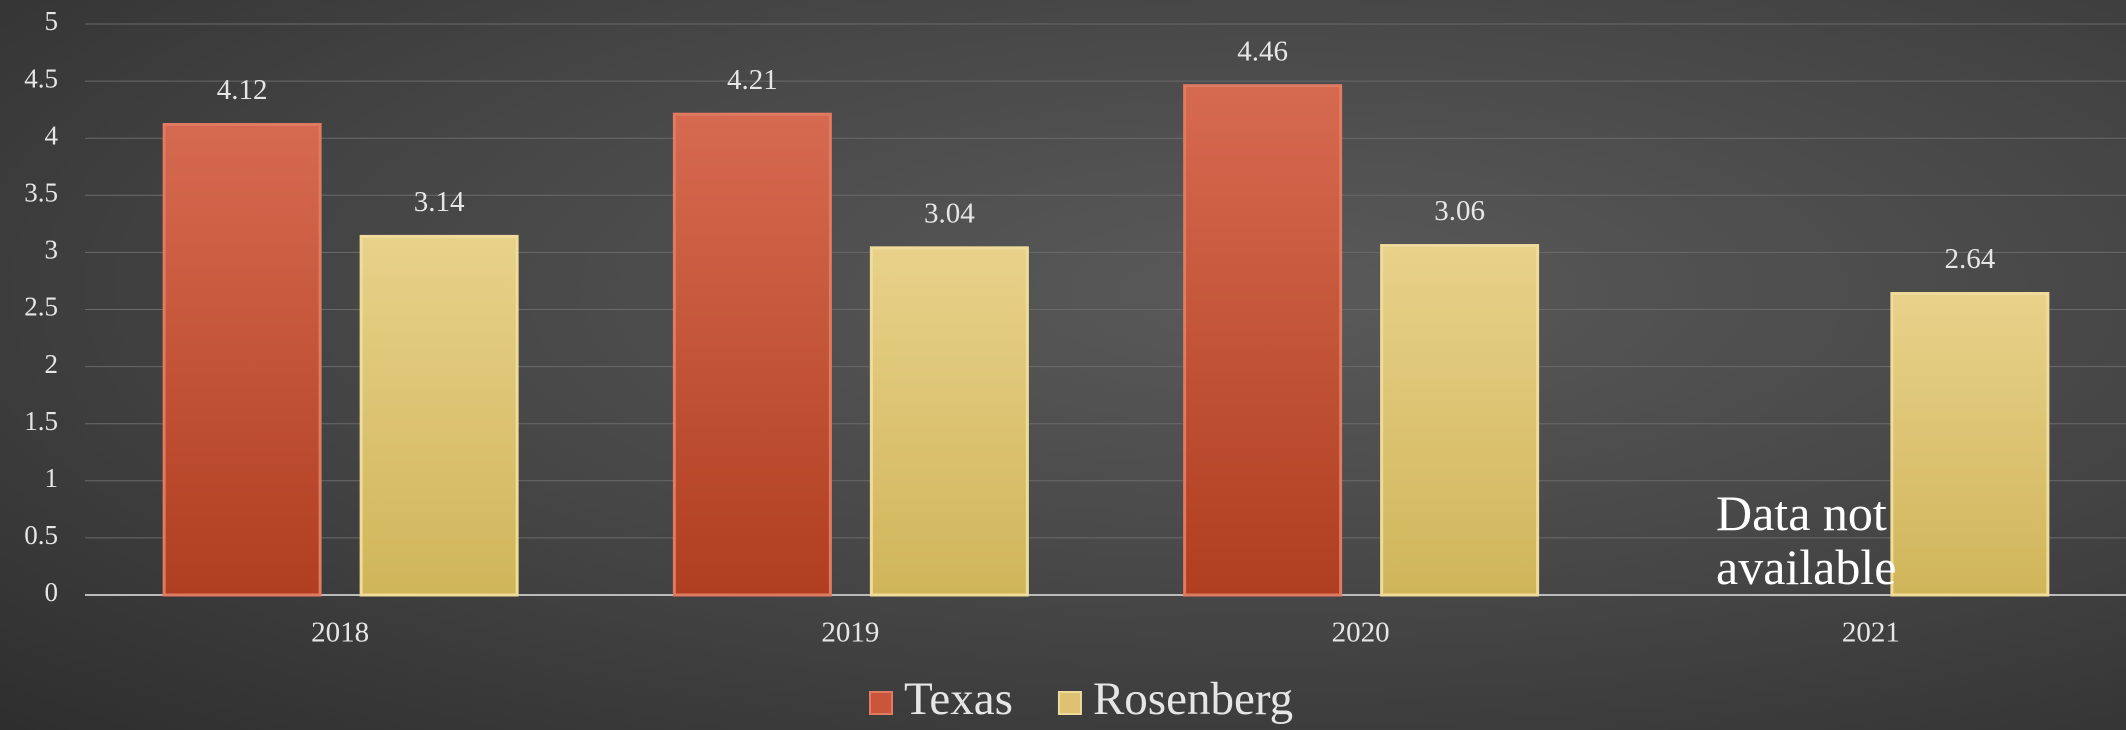 This screenshot has width=2126, height=730. I want to click on value-label: 3.06, so click(1459, 211).